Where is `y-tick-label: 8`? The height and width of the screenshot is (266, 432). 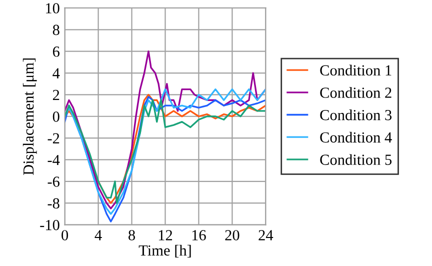 y-tick-label: 8 is located at coordinates (56, 30).